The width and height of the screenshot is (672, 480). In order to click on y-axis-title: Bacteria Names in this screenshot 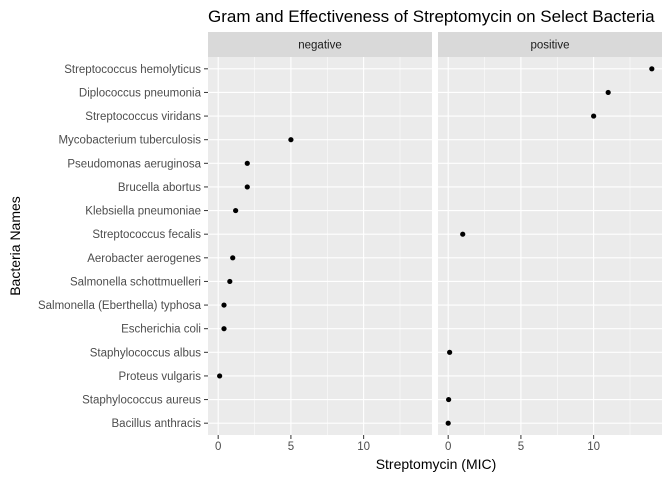, I will do `click(15, 246)`.